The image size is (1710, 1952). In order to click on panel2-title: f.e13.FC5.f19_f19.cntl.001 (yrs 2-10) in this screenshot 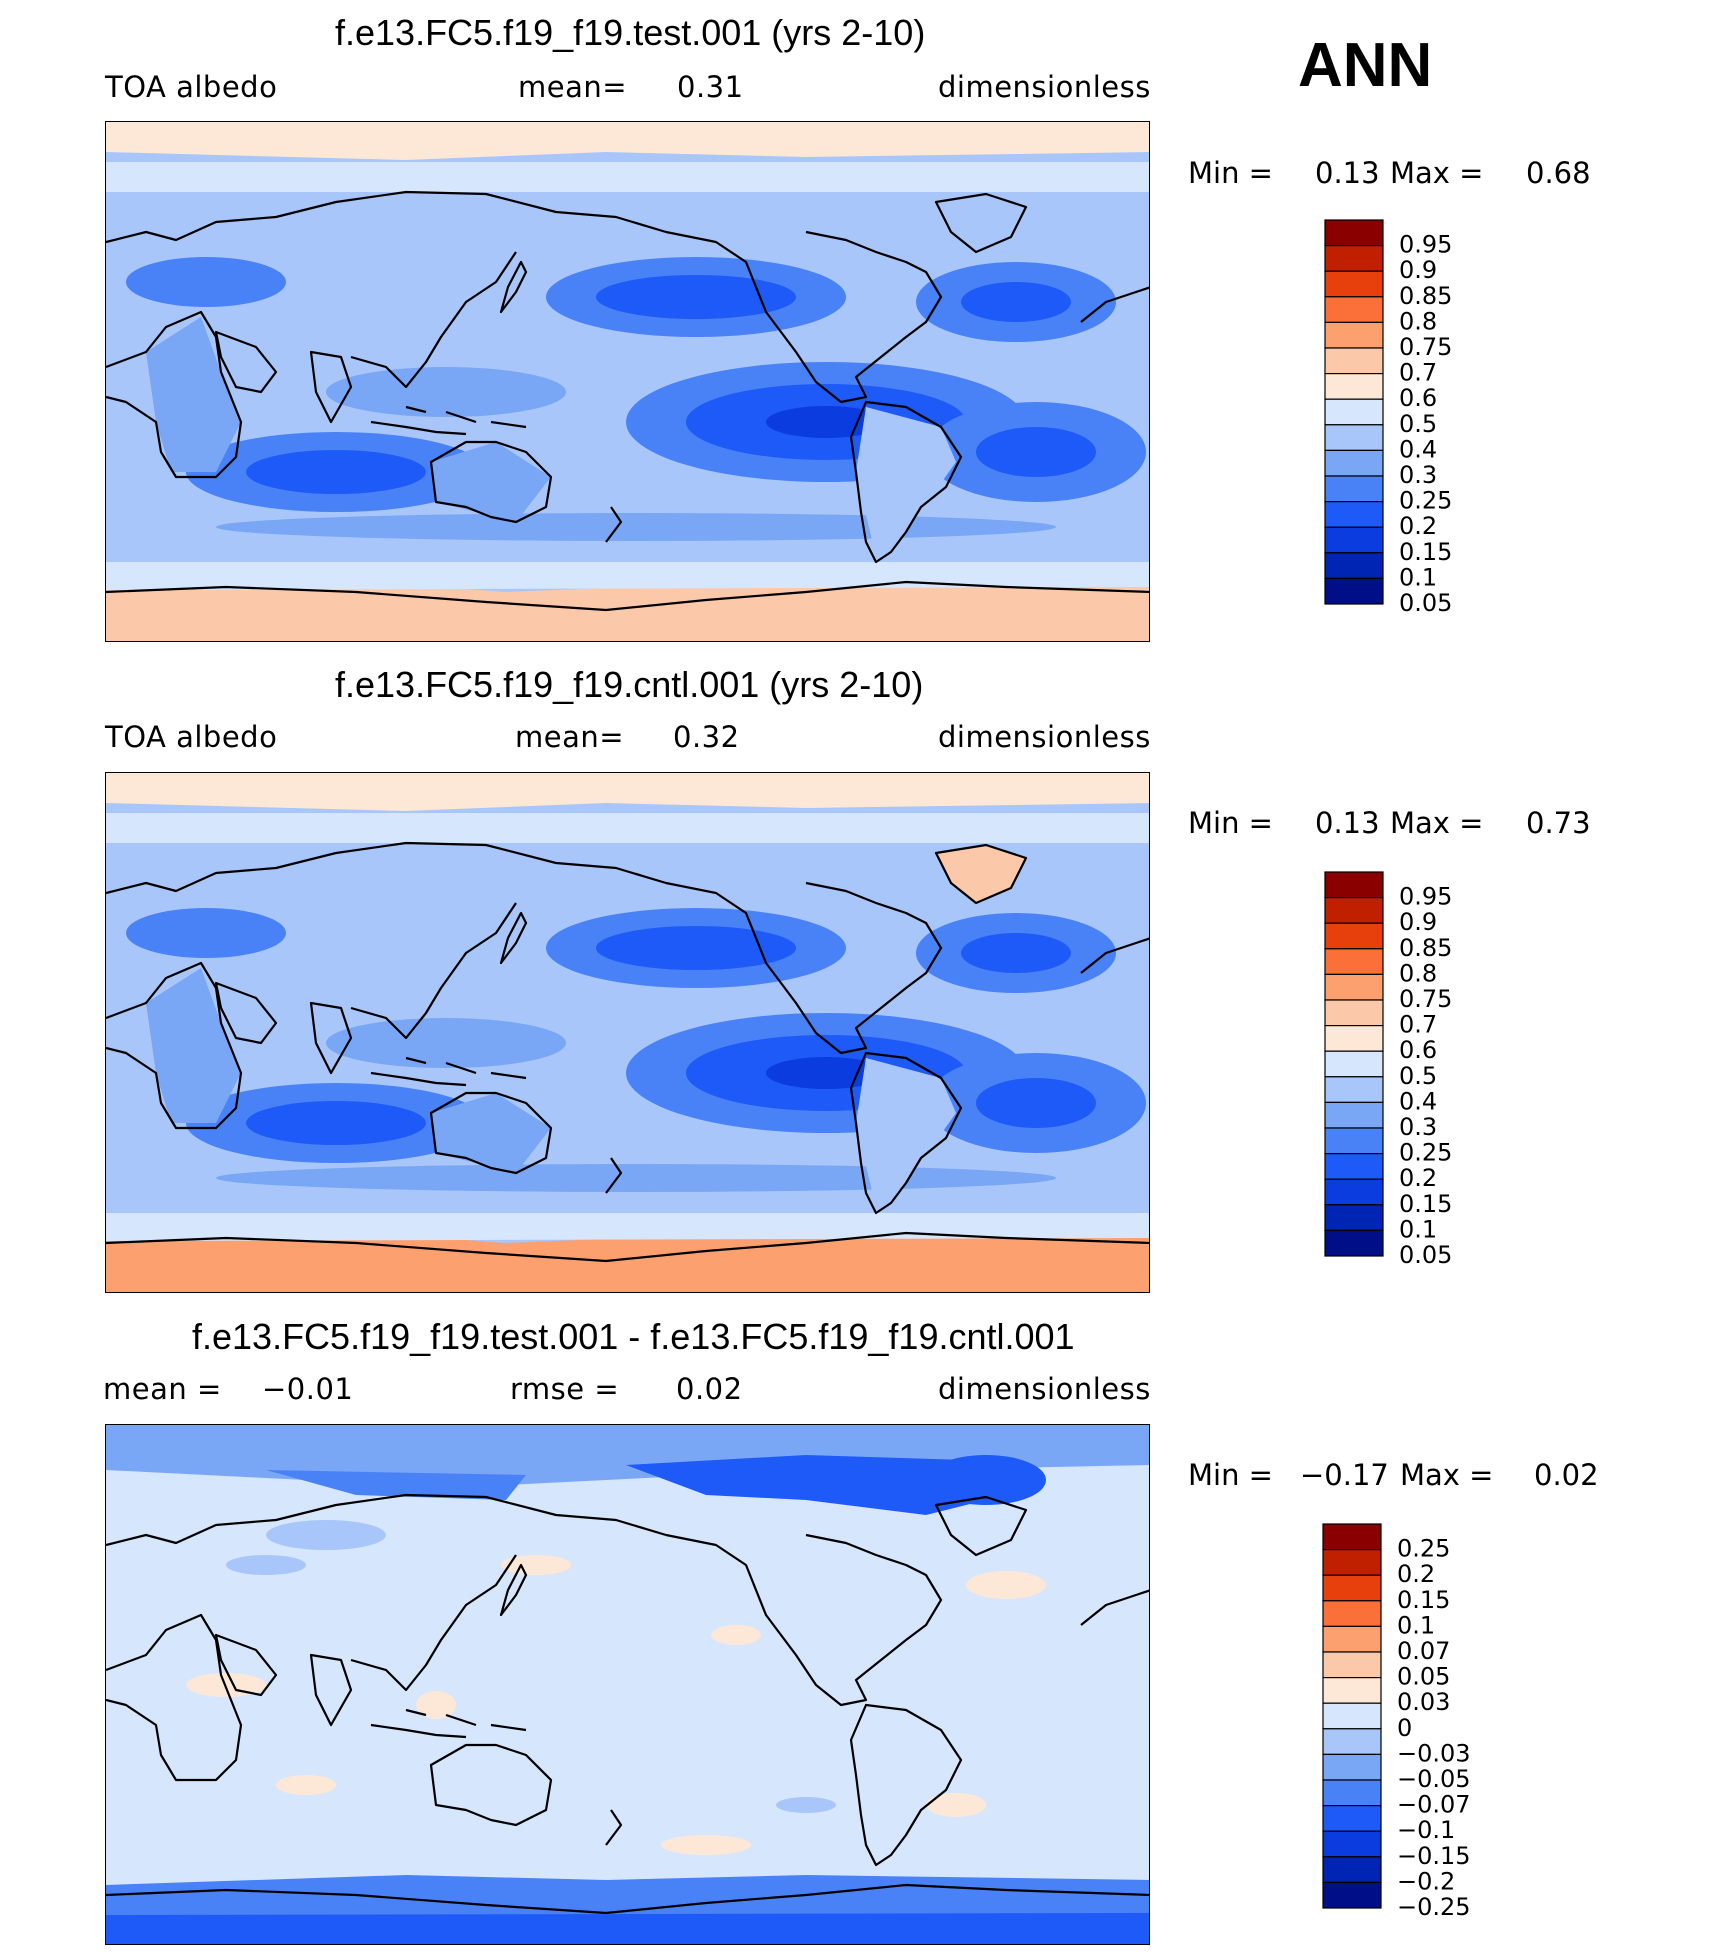, I will do `click(629, 684)`.